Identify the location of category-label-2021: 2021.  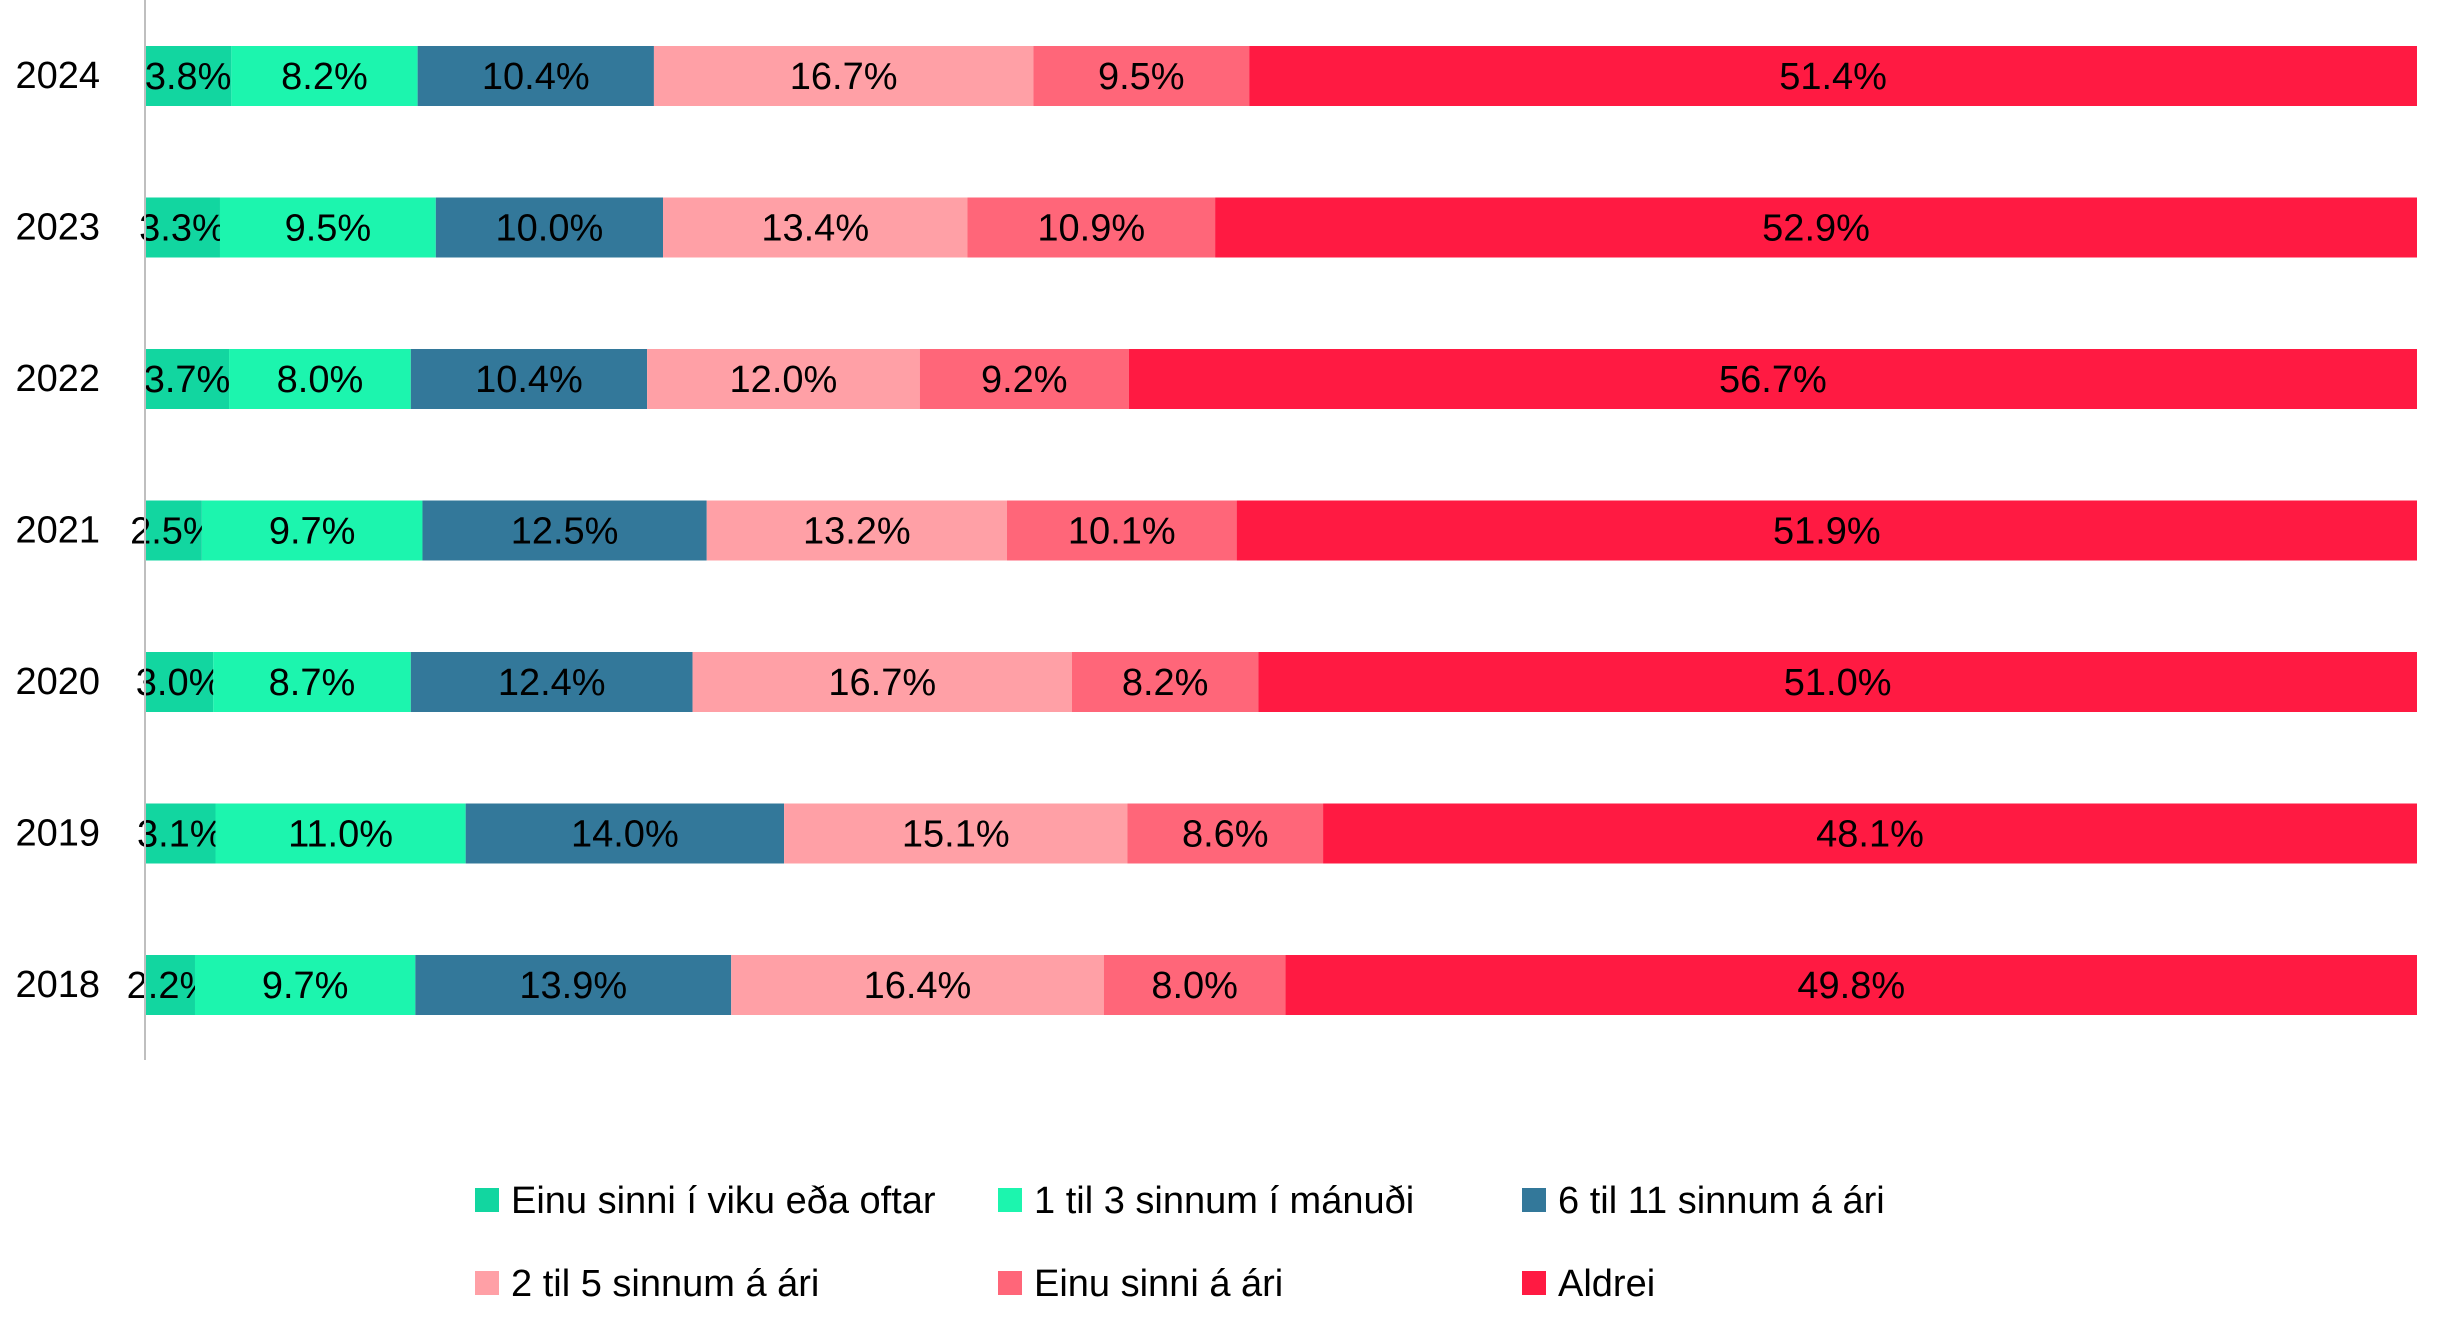
(57, 531).